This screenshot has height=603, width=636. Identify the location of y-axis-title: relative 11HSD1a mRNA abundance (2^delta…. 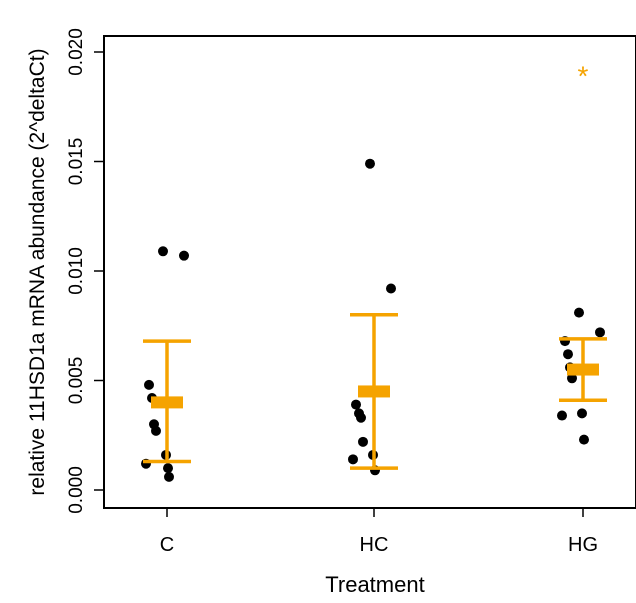
(37, 271).